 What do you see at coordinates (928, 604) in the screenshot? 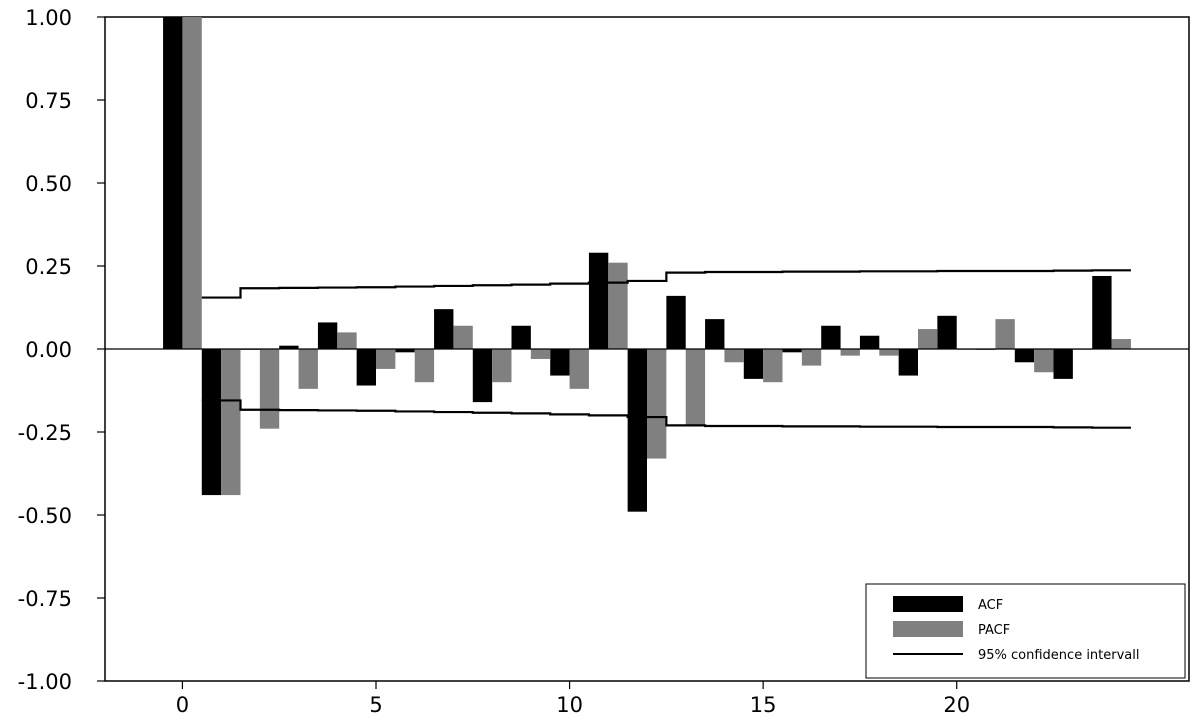
I see `legend-swatch-acf` at bounding box center [928, 604].